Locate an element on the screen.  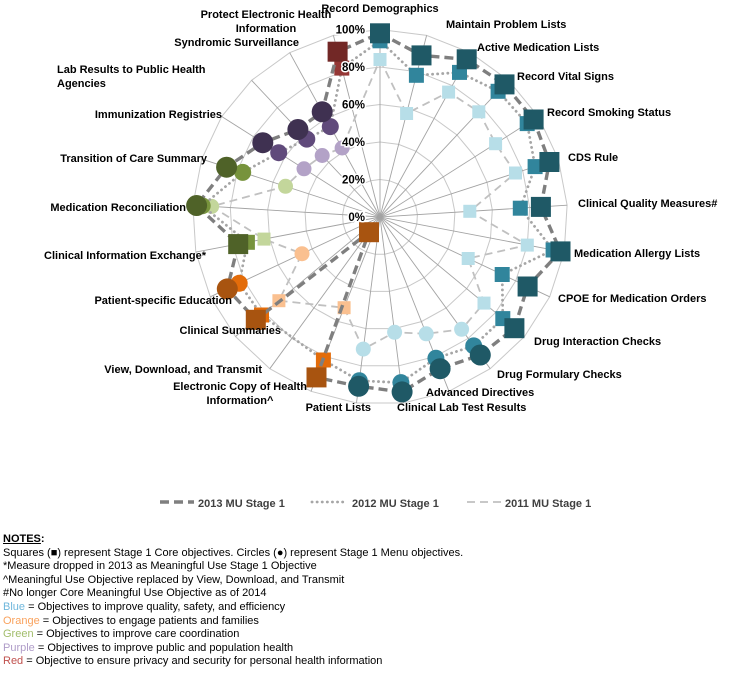
color-key-term: Orange is located at coordinates (21, 620).